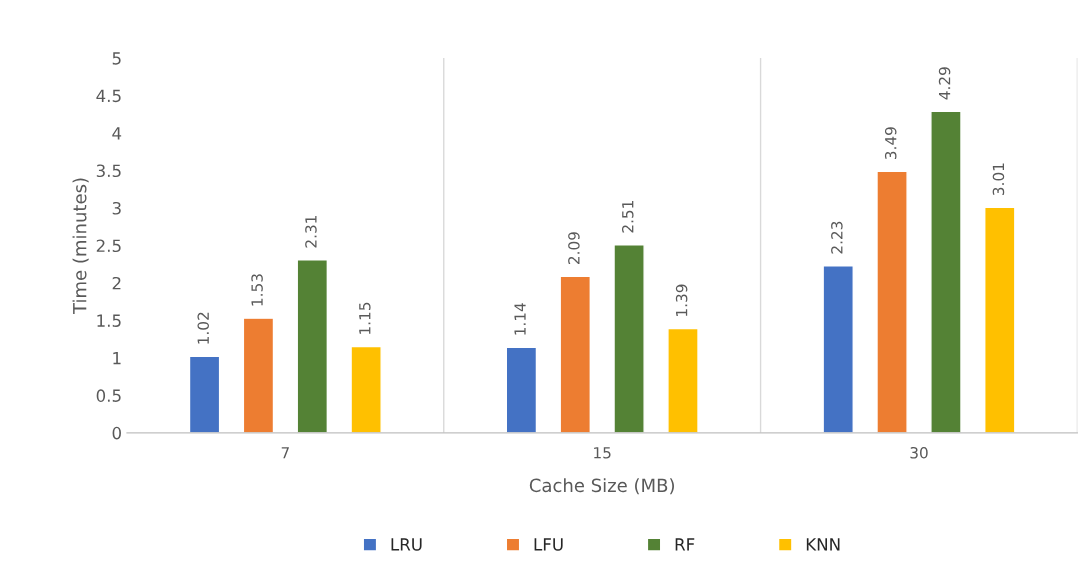 This screenshot has width=1085, height=581. Describe the element at coordinates (890, 143) in the screenshot. I see `data-label: 3.49` at that location.